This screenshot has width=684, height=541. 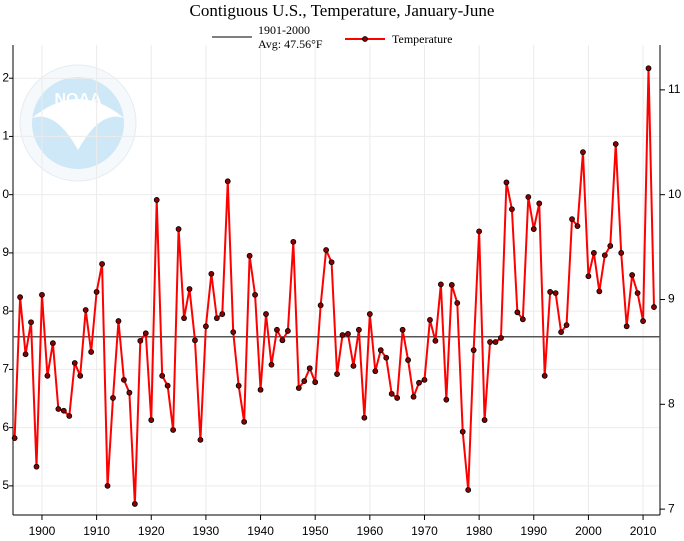 I want to click on x-tick-label: 2000, so click(x=588, y=531).